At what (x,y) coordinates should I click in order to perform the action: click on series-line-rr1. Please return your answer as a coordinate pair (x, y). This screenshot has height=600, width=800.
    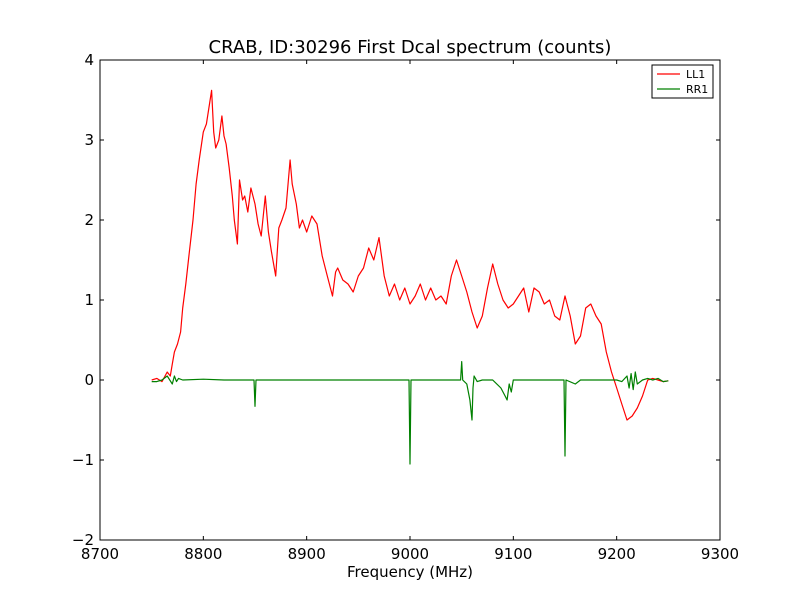
    Looking at the image, I should click on (410, 413).